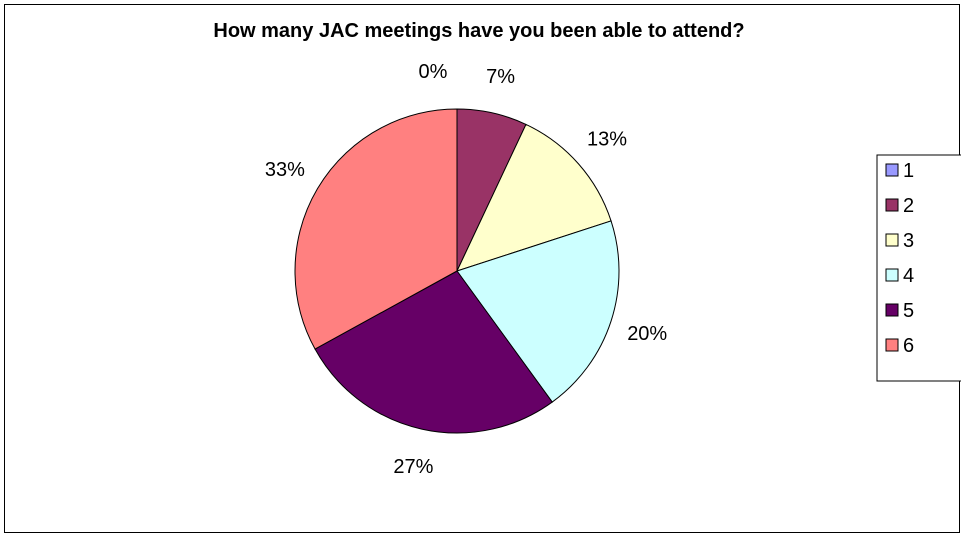 The width and height of the screenshot is (962, 537). Describe the element at coordinates (285, 170) in the screenshot. I see `data-label-6: 33%` at that location.